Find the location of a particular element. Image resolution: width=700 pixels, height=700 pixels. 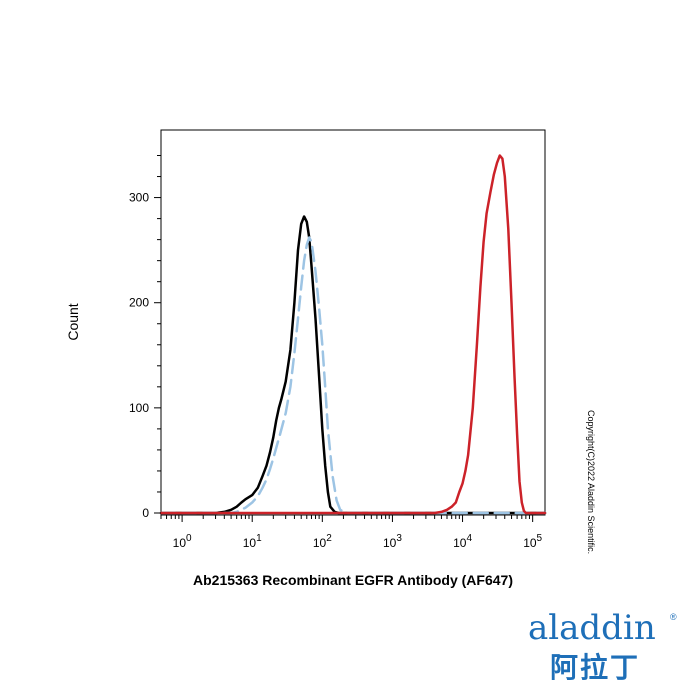

y-tick-label: 100 is located at coordinates (139, 408).